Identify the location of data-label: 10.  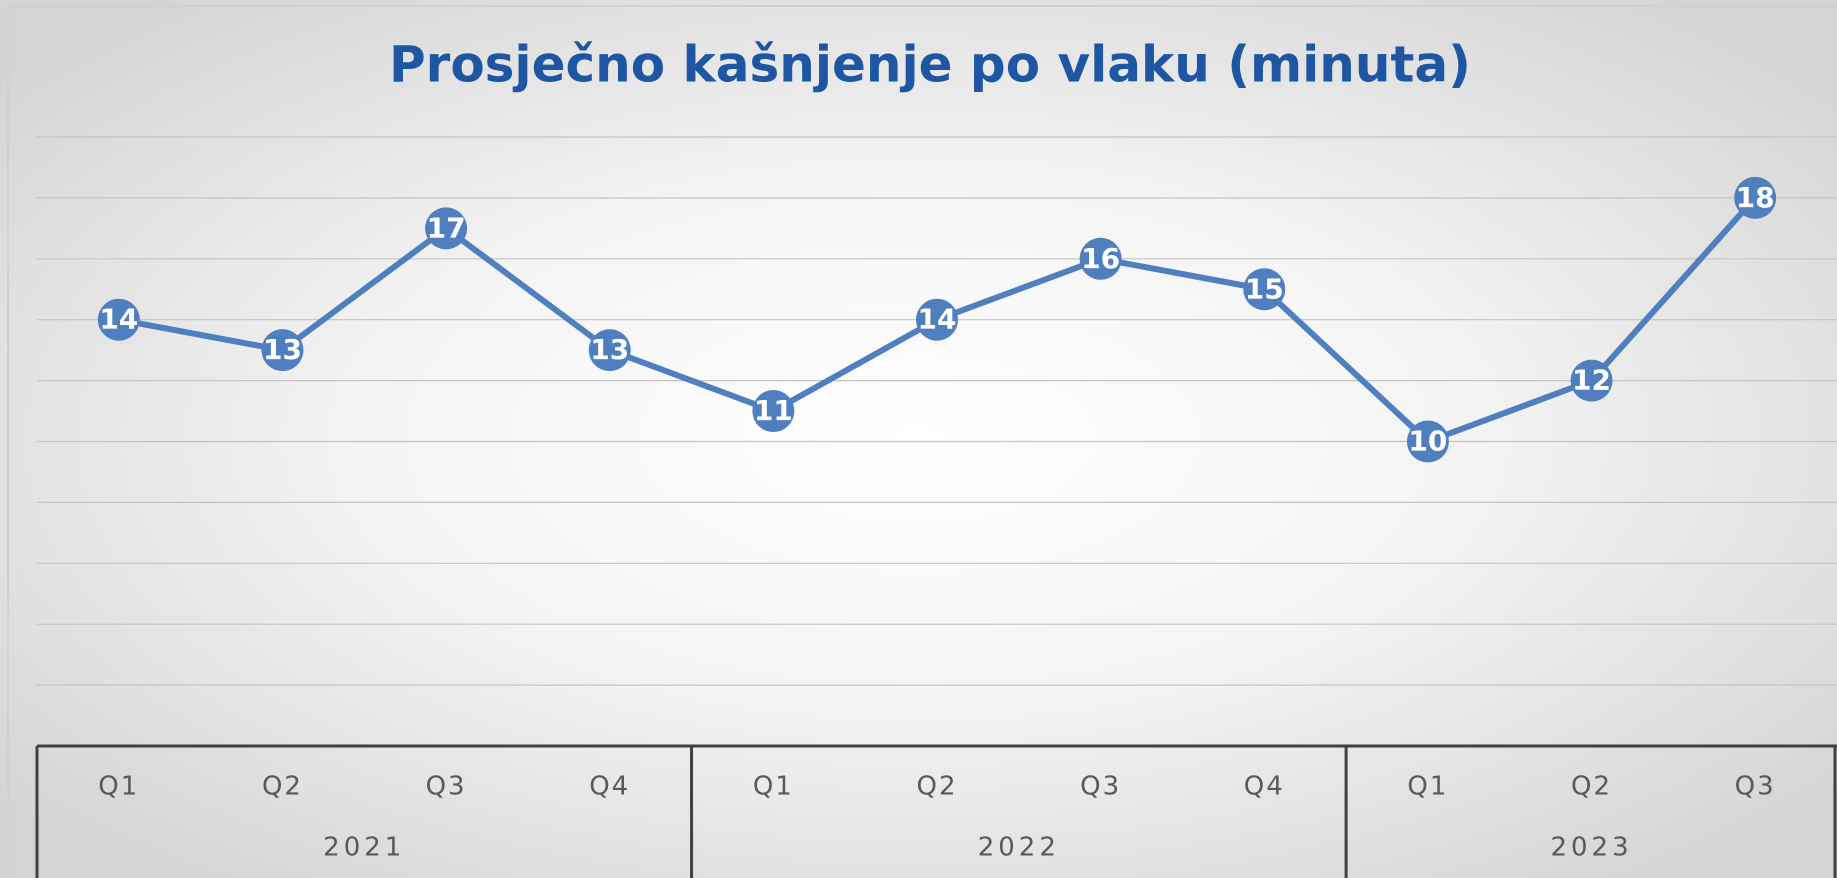
(1427, 441).